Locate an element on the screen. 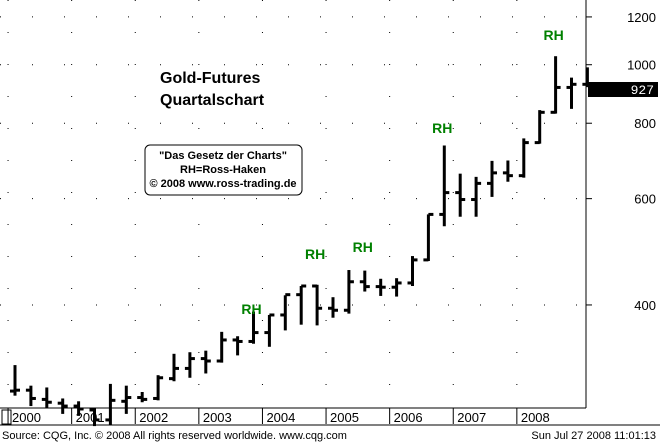 The height and width of the screenshot is (443, 660). info-box-line-2: RH=Ross-Haken is located at coordinates (223, 170).